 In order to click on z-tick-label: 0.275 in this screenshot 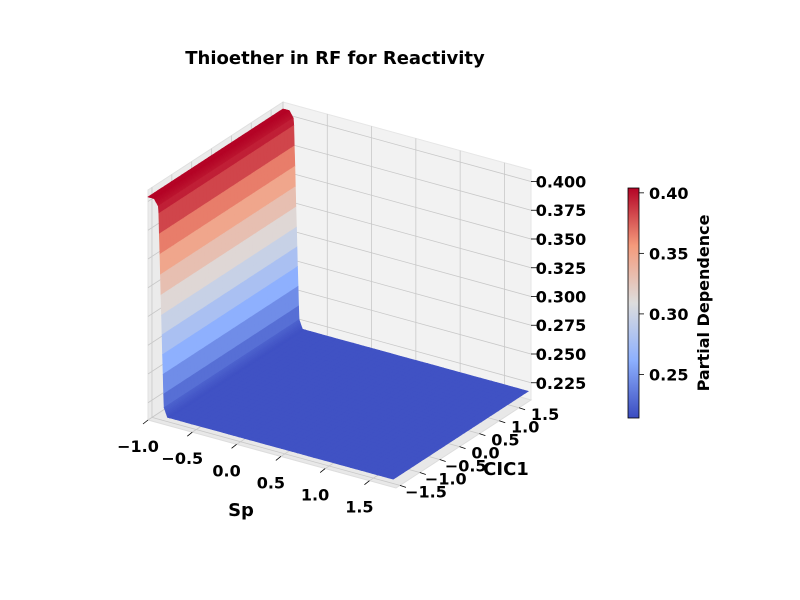, I will do `click(561, 325)`.